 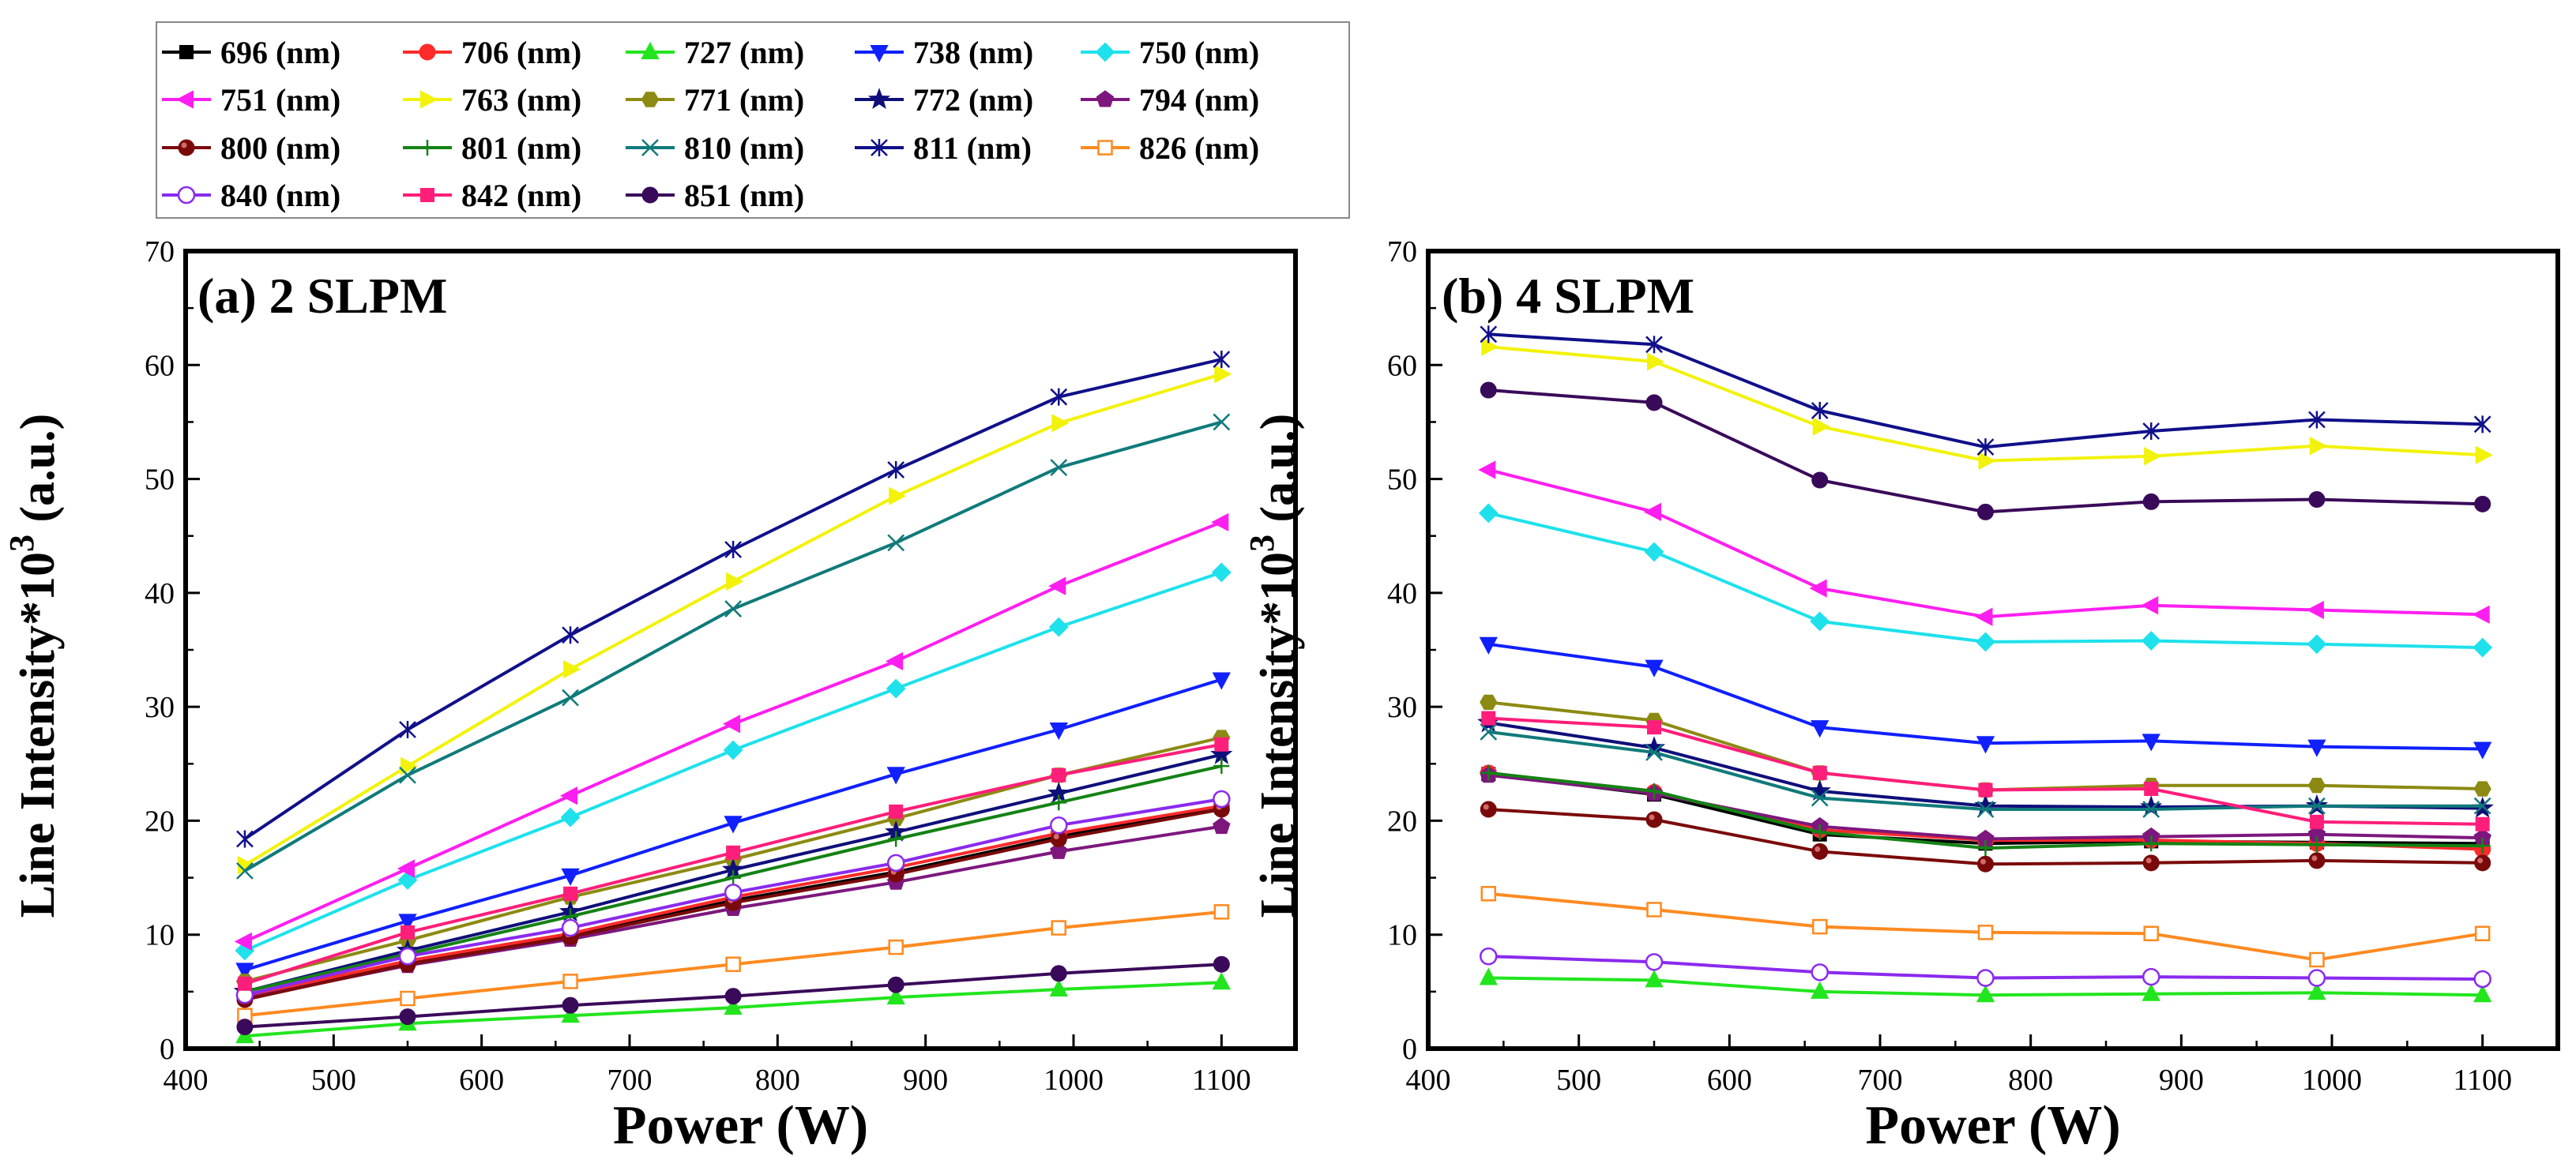 I want to click on y-tick-label: 60, so click(x=160, y=365).